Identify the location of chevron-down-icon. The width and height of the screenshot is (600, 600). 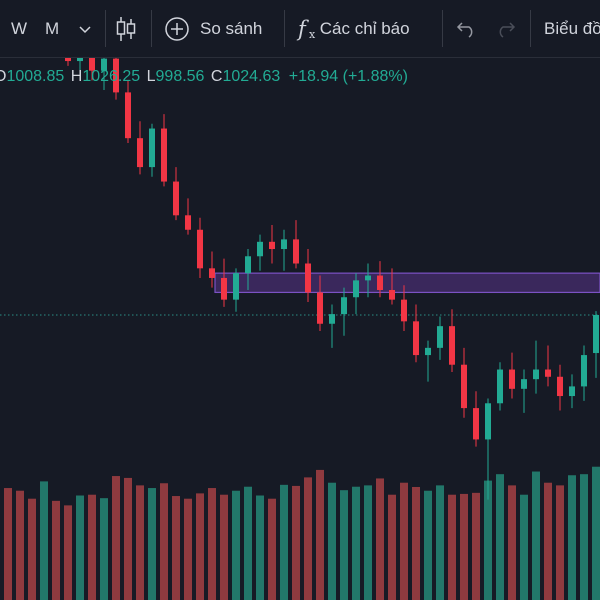
(85, 29).